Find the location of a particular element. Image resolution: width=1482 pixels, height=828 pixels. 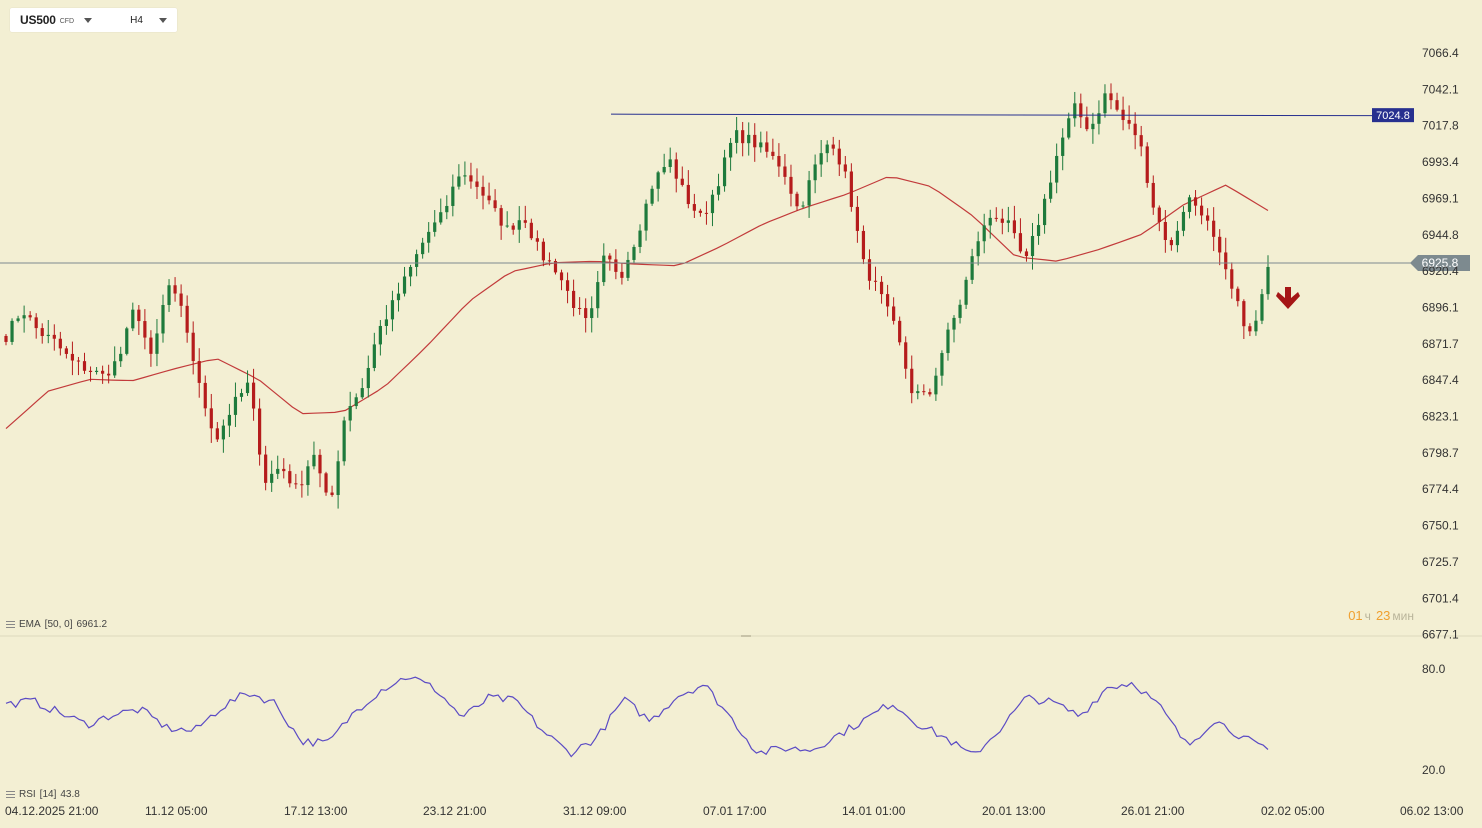

time-tick-label: 26.01 21:00 is located at coordinates (1153, 811).